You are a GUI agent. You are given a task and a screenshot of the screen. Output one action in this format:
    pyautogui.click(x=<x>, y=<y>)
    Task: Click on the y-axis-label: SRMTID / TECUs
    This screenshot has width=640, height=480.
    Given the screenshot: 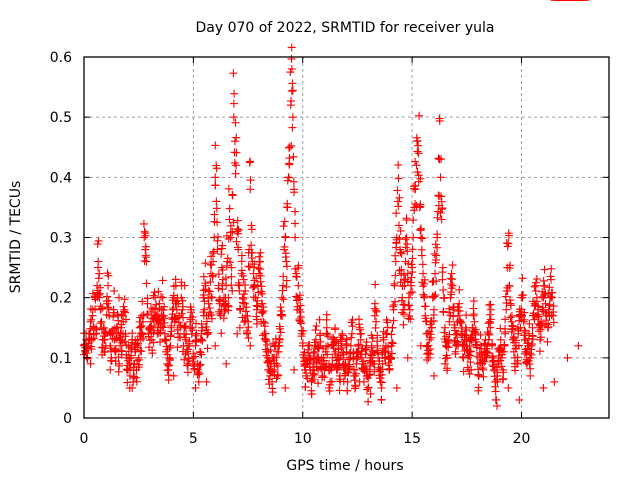 What is the action you would take?
    pyautogui.click(x=16, y=237)
    